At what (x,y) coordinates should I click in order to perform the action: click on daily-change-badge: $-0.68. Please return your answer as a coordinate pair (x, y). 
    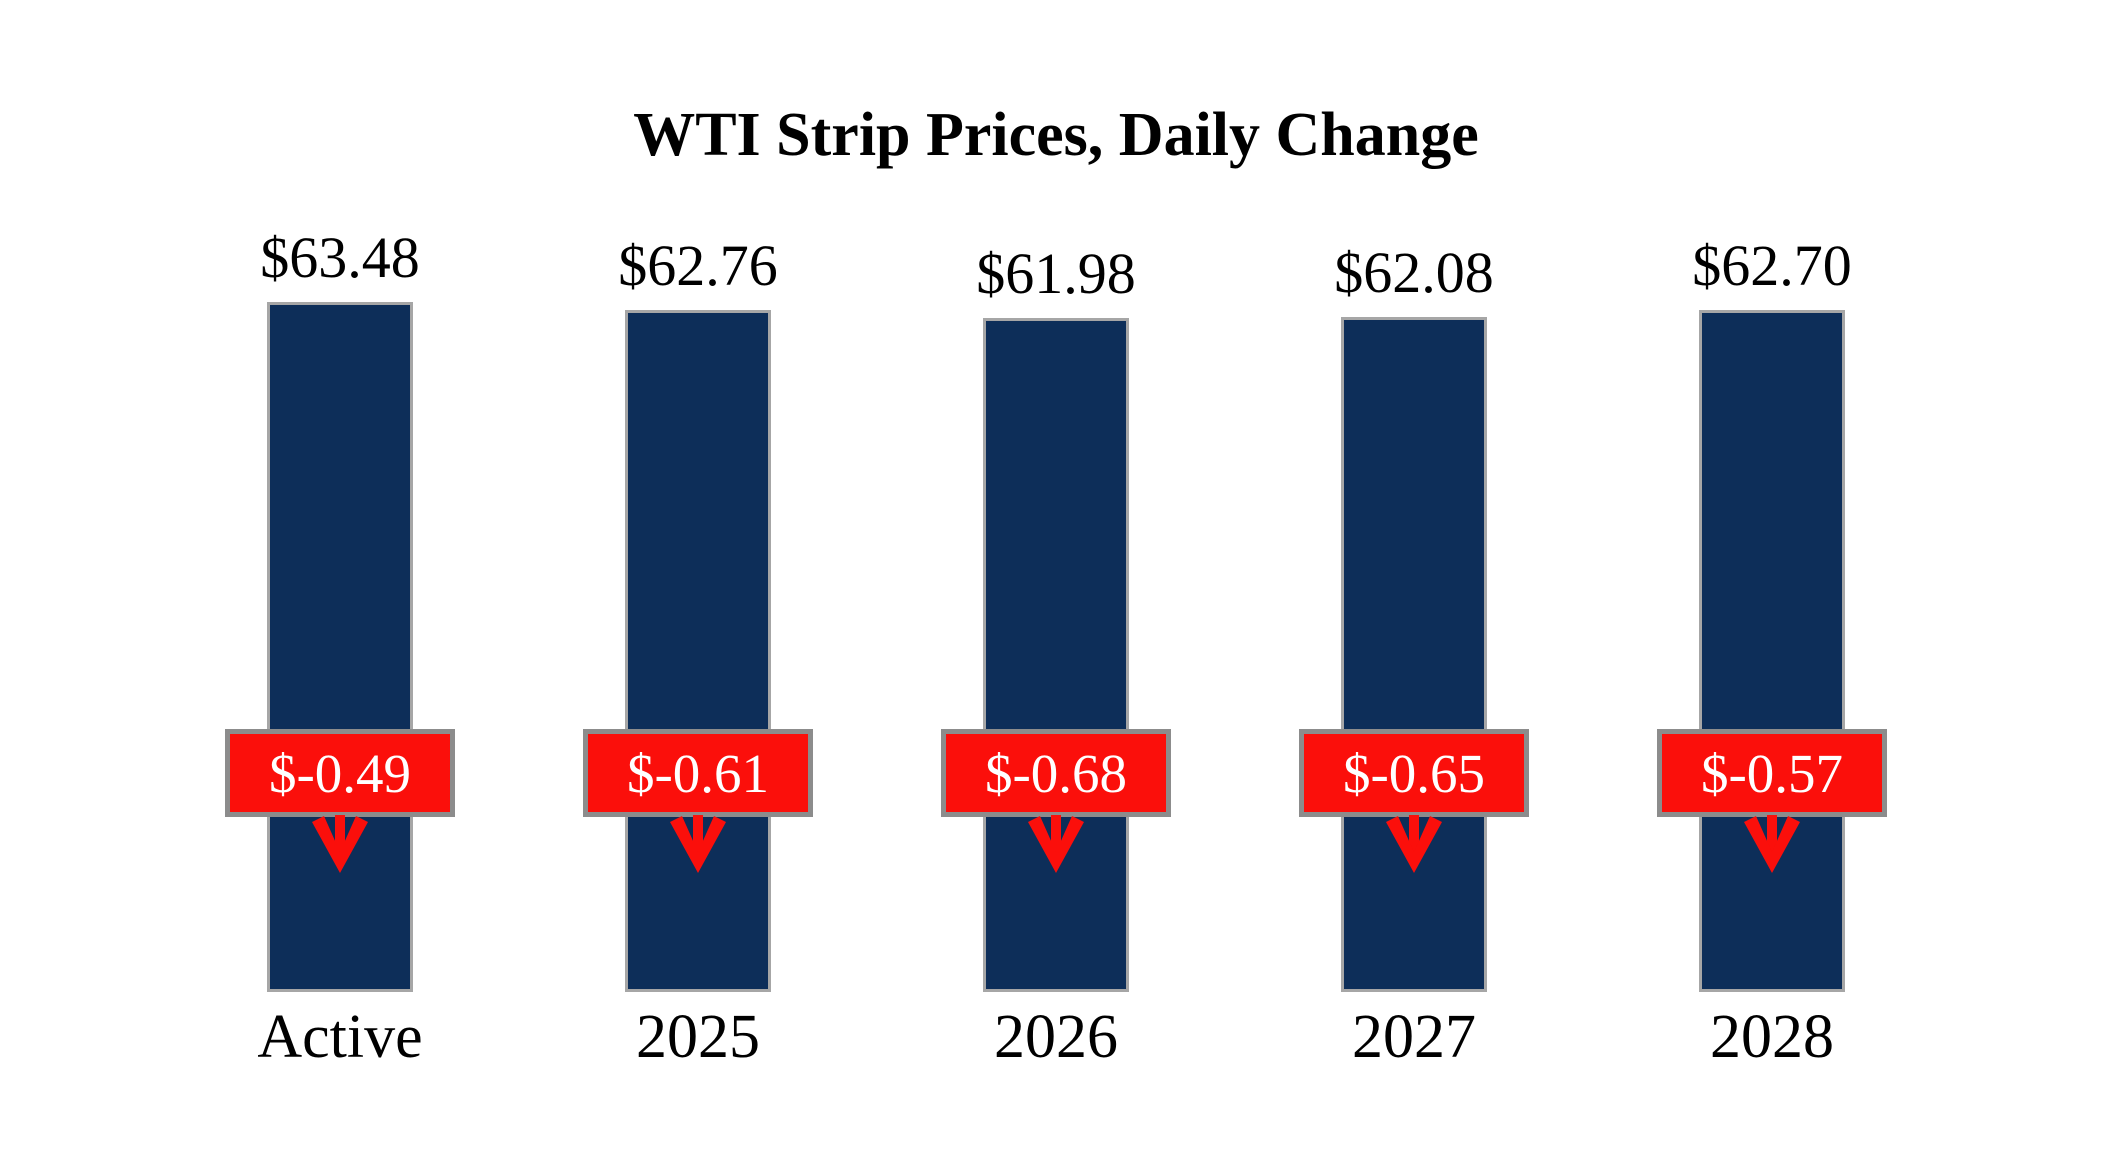
    Looking at the image, I should click on (1056, 773).